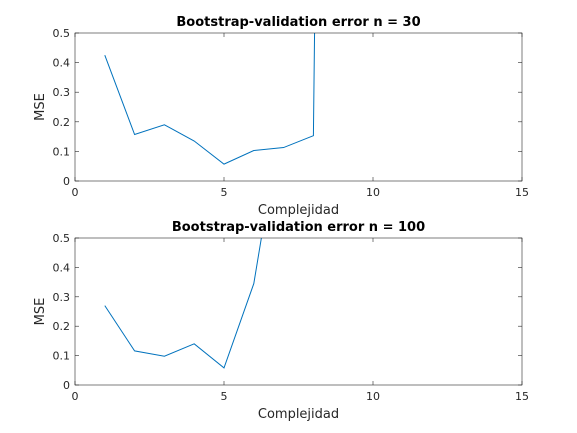 The image size is (577, 433). Describe the element at coordinates (298, 227) in the screenshot. I see `chart-title: Bootstrap-validation error n = 100` at that location.